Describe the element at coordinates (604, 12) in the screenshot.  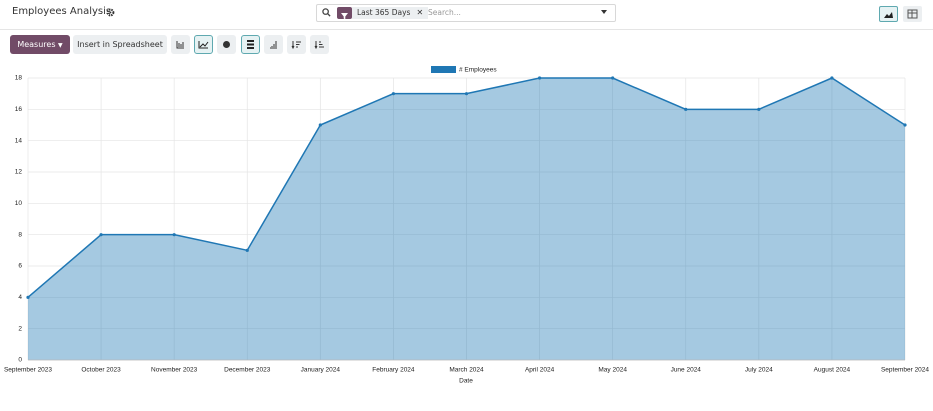
I see `search-dropdown` at that location.